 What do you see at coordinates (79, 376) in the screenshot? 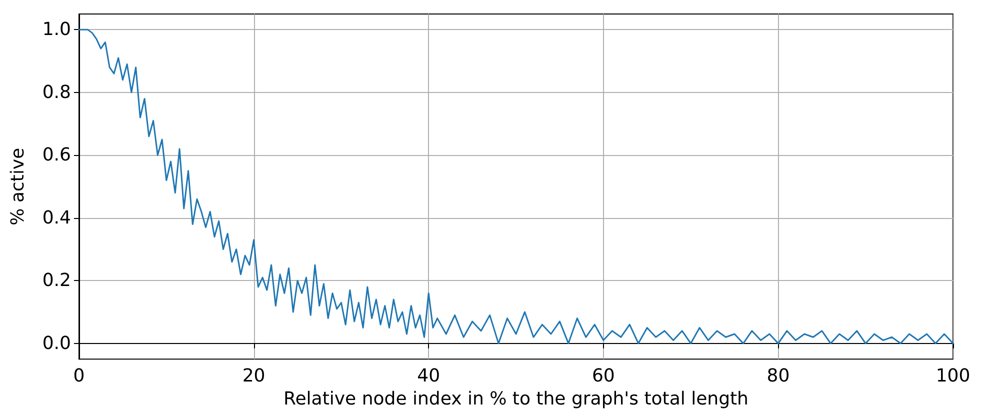
I see `x-tick-label: 0` at bounding box center [79, 376].